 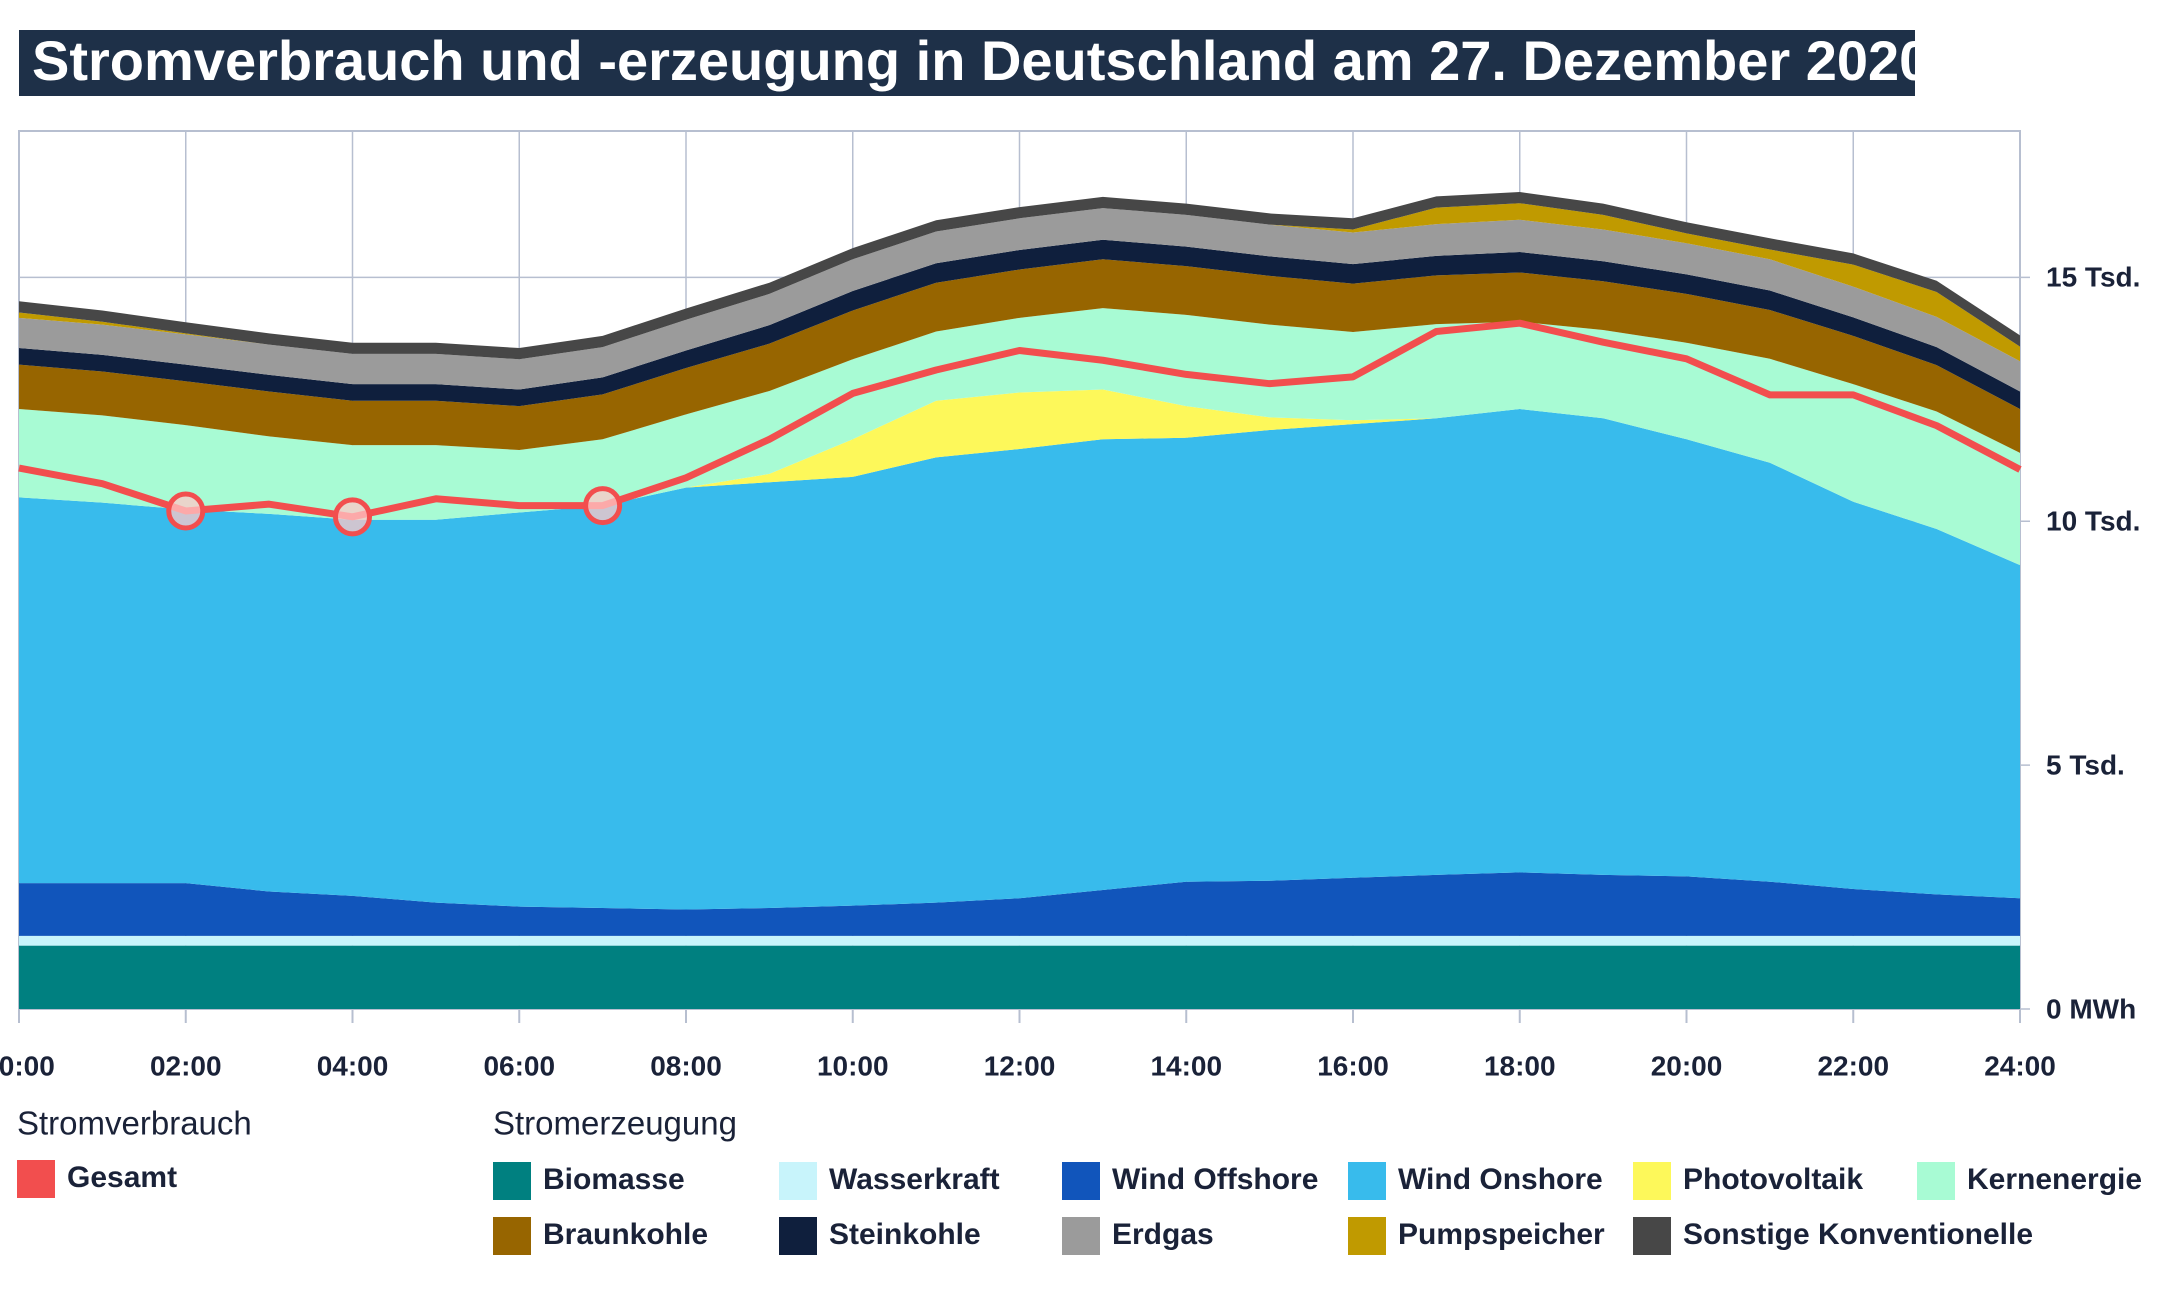 What do you see at coordinates (1215, 1179) in the screenshot?
I see `legend-label: Wind Offshore` at bounding box center [1215, 1179].